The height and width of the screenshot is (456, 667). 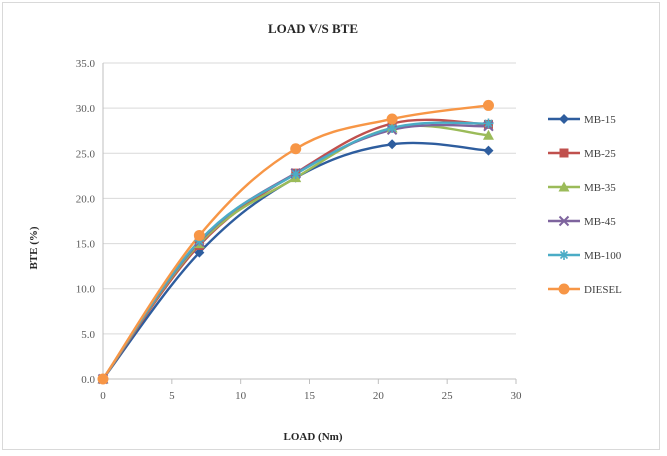 I want to click on legend-label-mb-25: MB-25, so click(x=600, y=154).